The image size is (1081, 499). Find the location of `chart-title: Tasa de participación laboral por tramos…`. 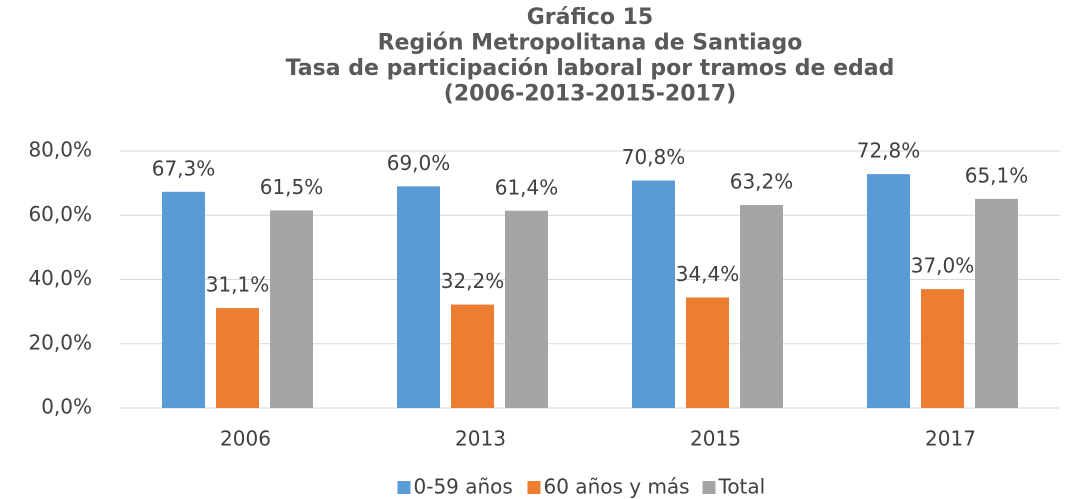

chart-title: Tasa de participación laboral por tramos… is located at coordinates (590, 68).